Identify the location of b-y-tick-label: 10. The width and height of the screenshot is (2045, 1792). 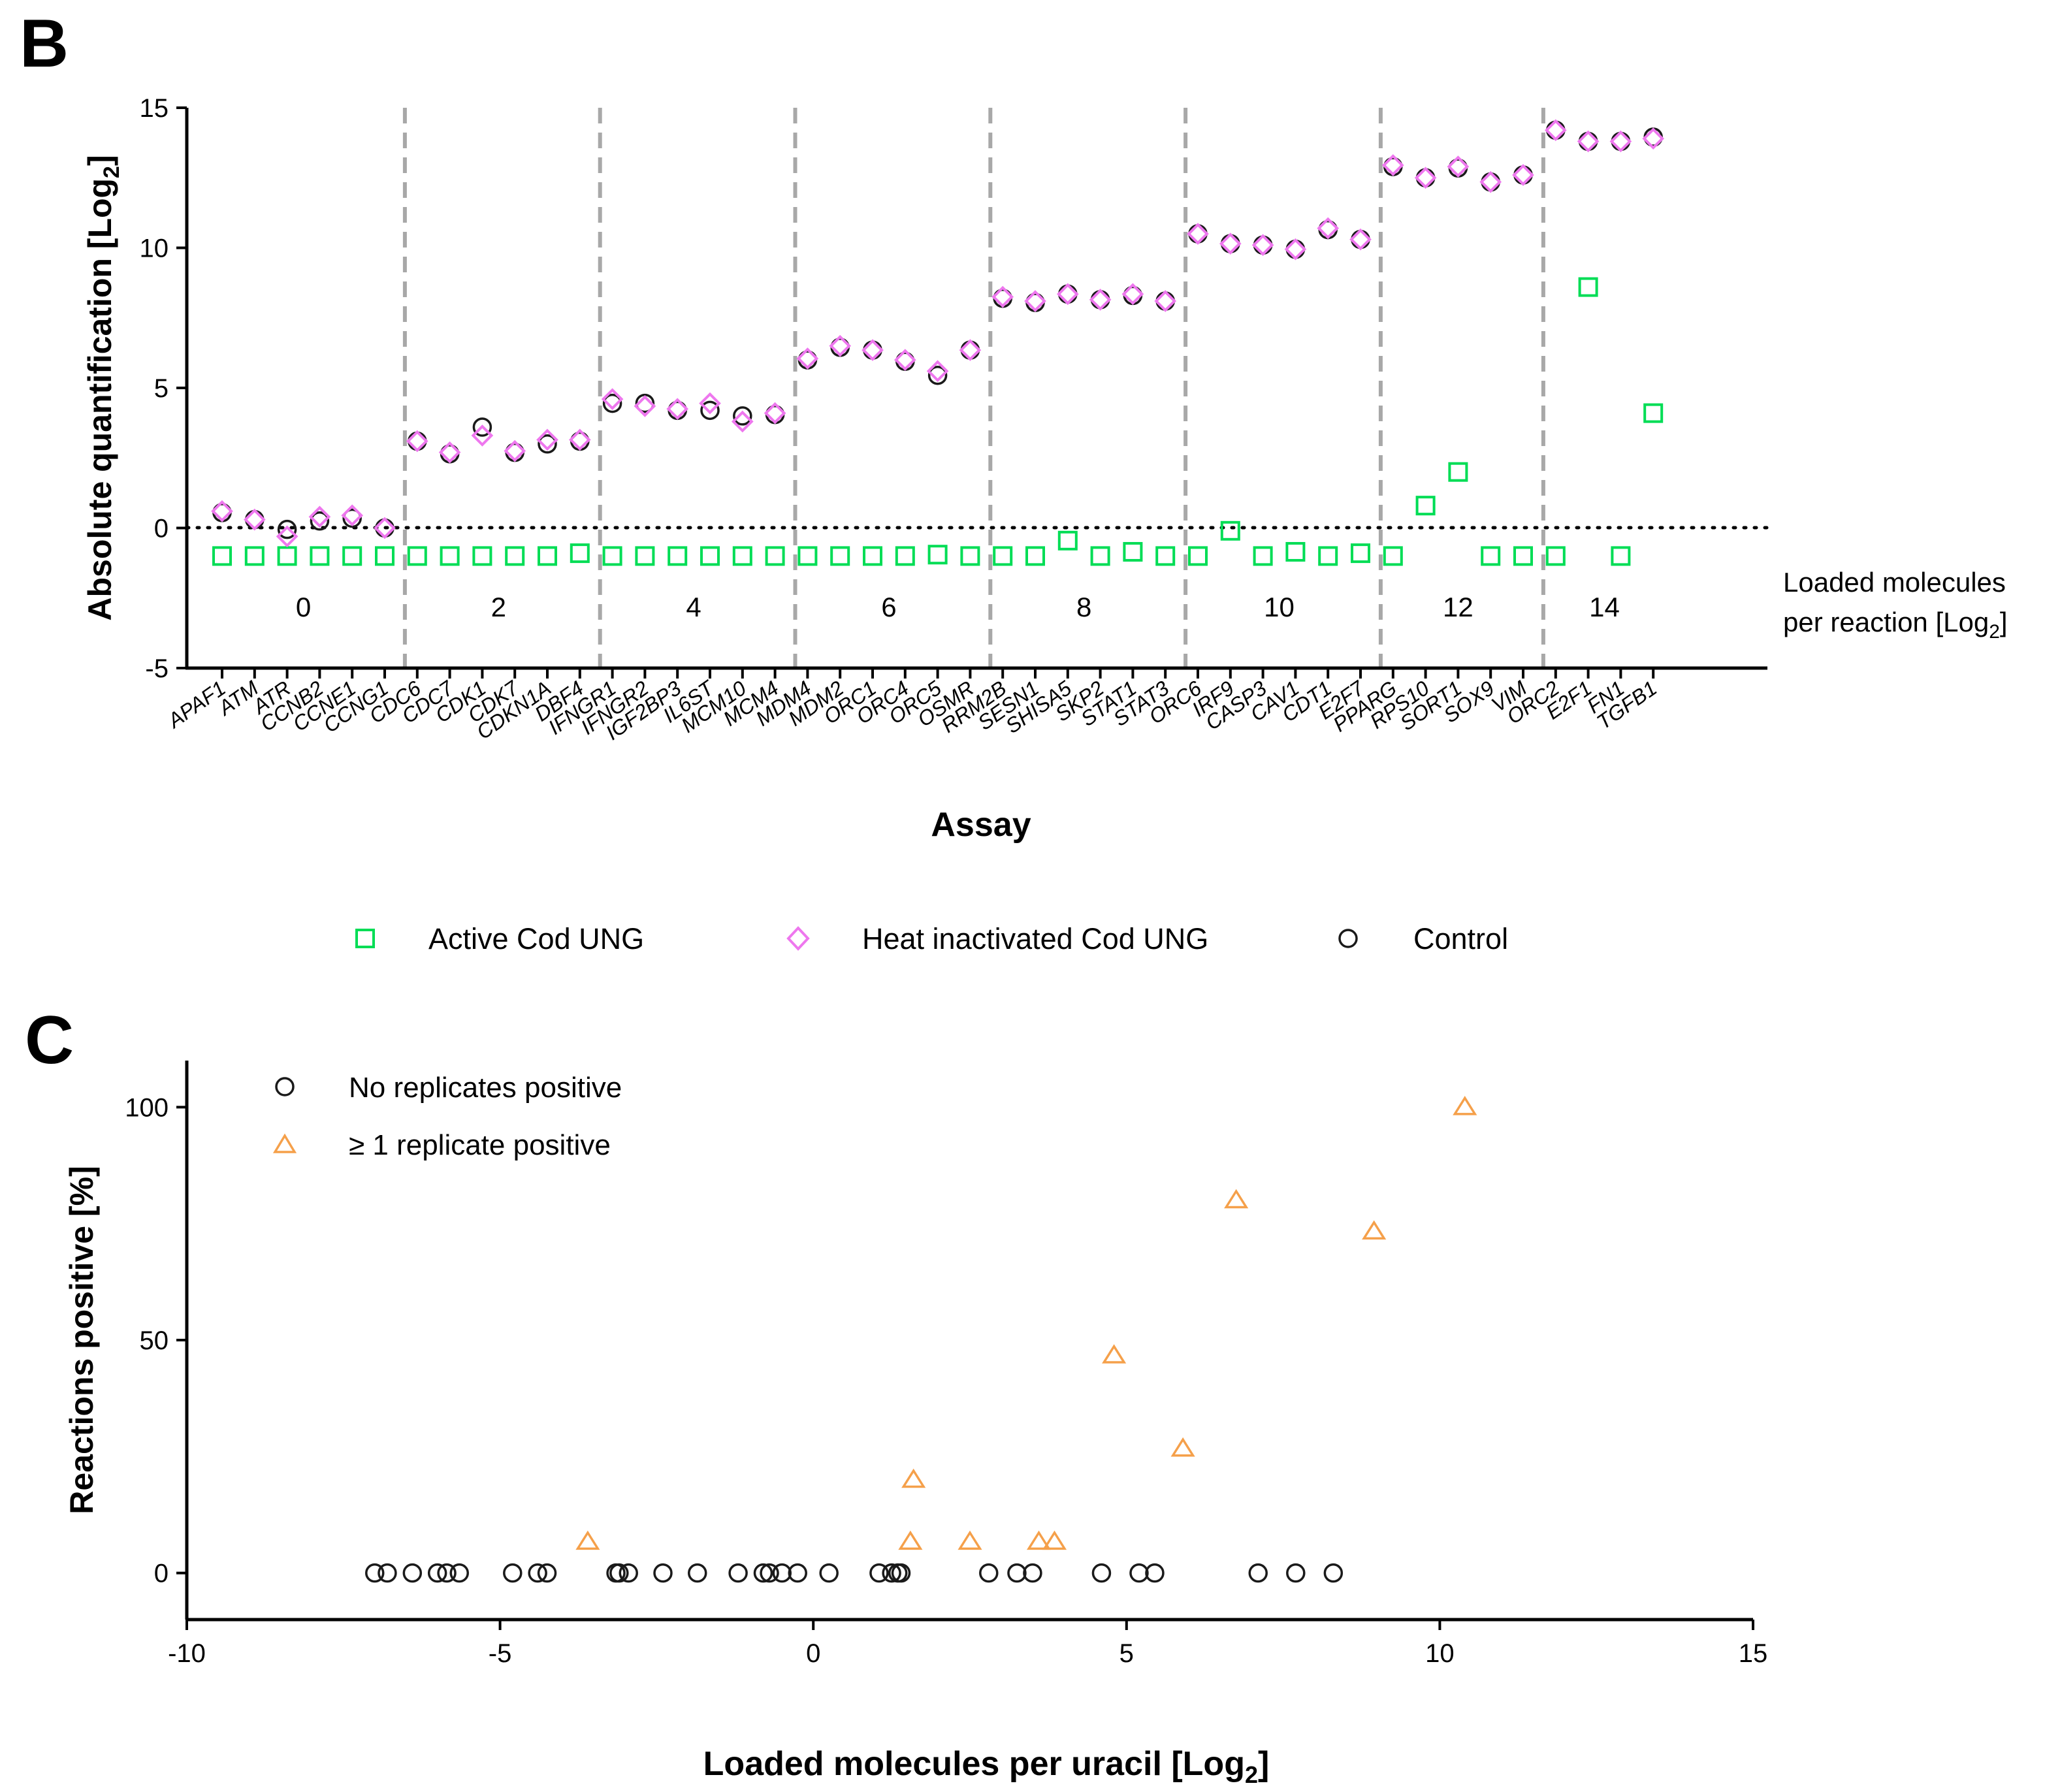
(154, 248).